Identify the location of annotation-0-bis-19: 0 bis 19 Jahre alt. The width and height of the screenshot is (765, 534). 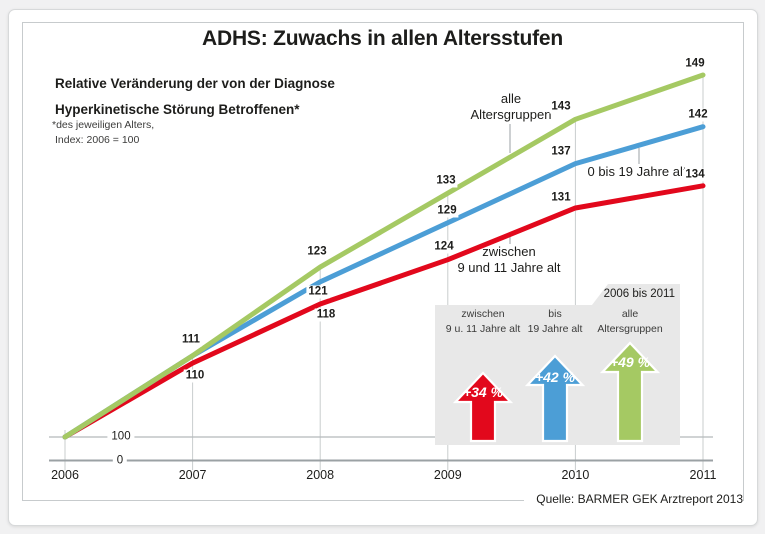
(637, 171).